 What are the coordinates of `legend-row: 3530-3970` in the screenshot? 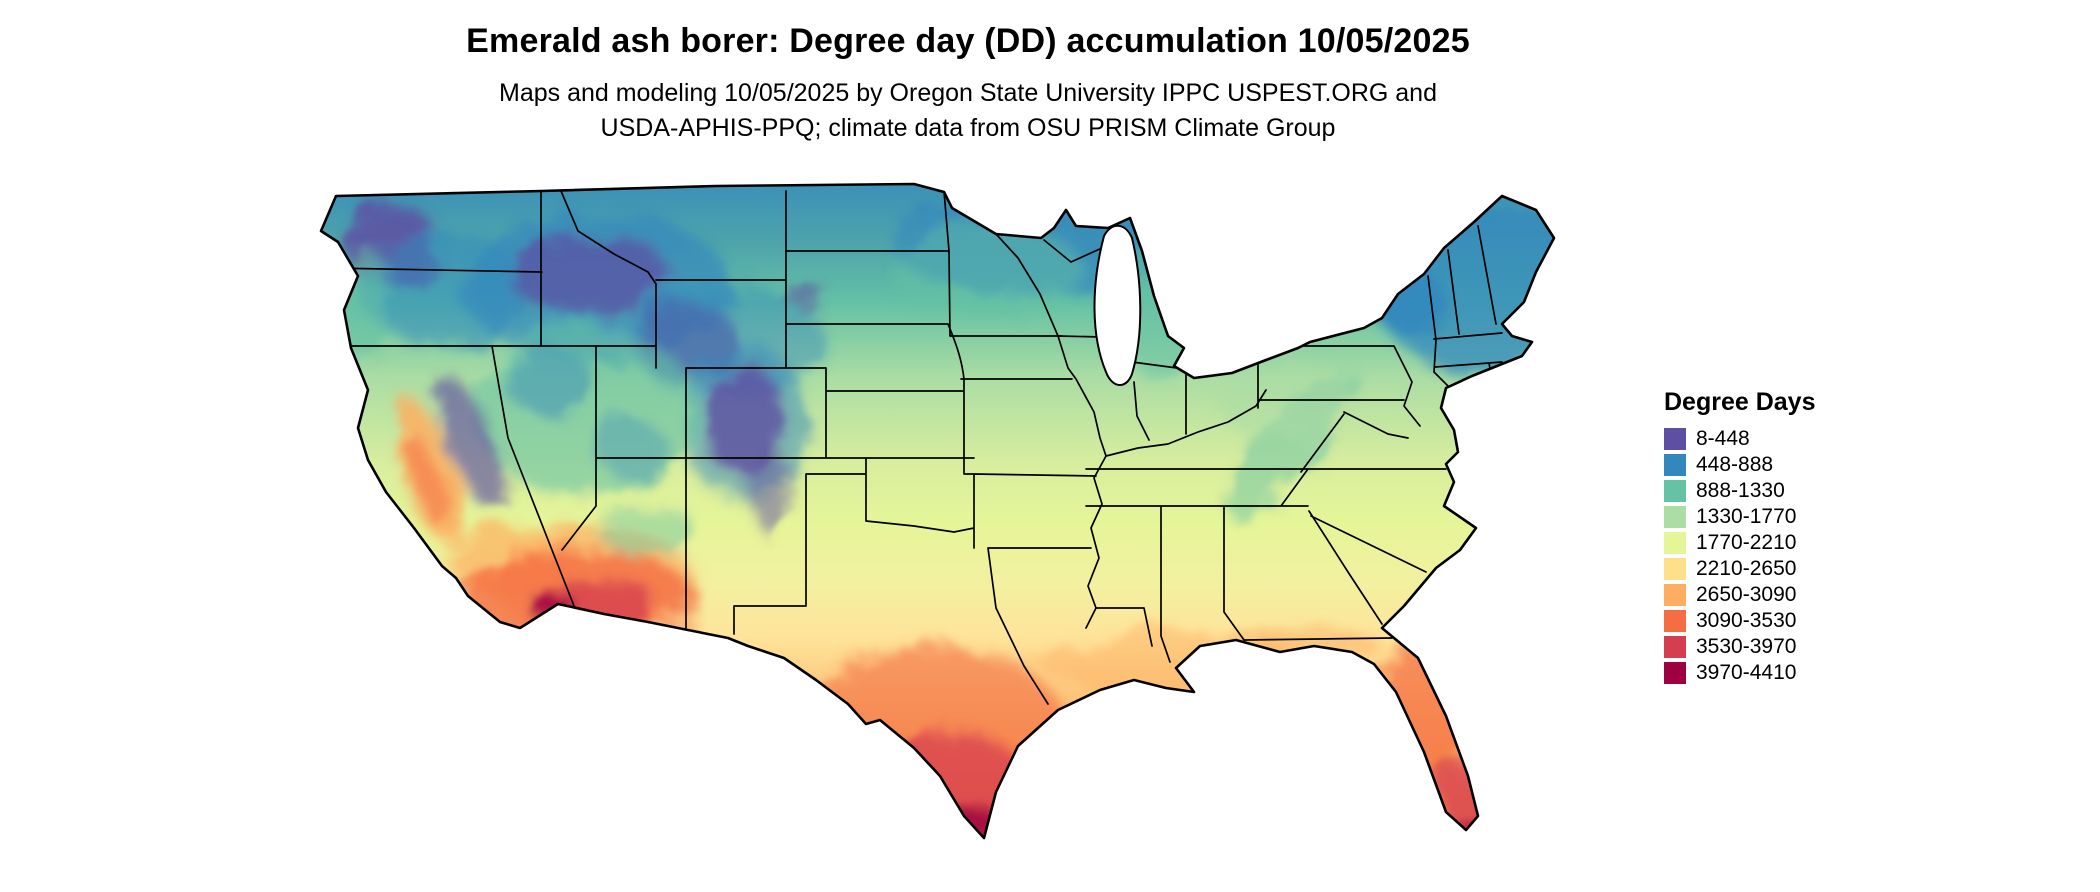 It's located at (1739, 647).